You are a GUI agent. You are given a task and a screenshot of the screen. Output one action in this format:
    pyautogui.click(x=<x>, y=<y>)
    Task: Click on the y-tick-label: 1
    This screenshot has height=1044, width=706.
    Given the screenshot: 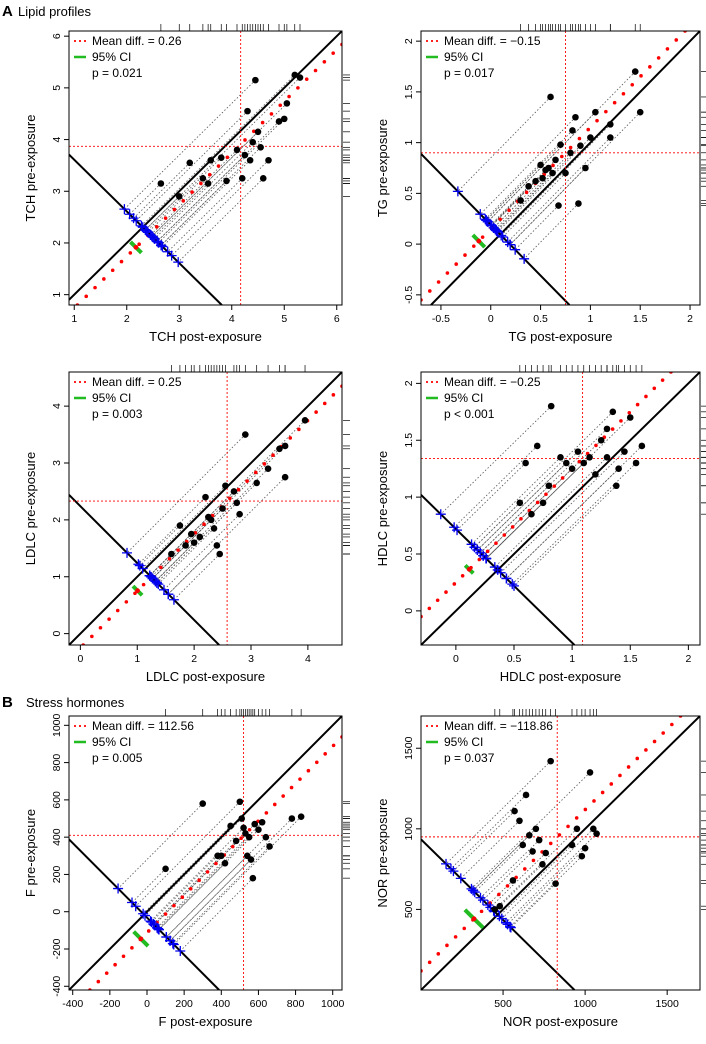 What is the action you would take?
    pyautogui.click(x=409, y=143)
    